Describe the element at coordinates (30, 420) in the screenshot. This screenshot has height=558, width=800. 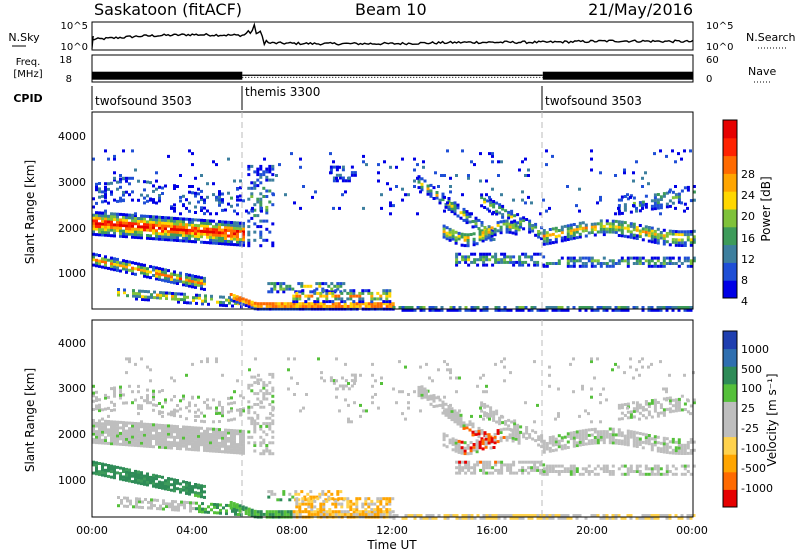
I see `velocity-ylabel: Slant Range [km]` at that location.